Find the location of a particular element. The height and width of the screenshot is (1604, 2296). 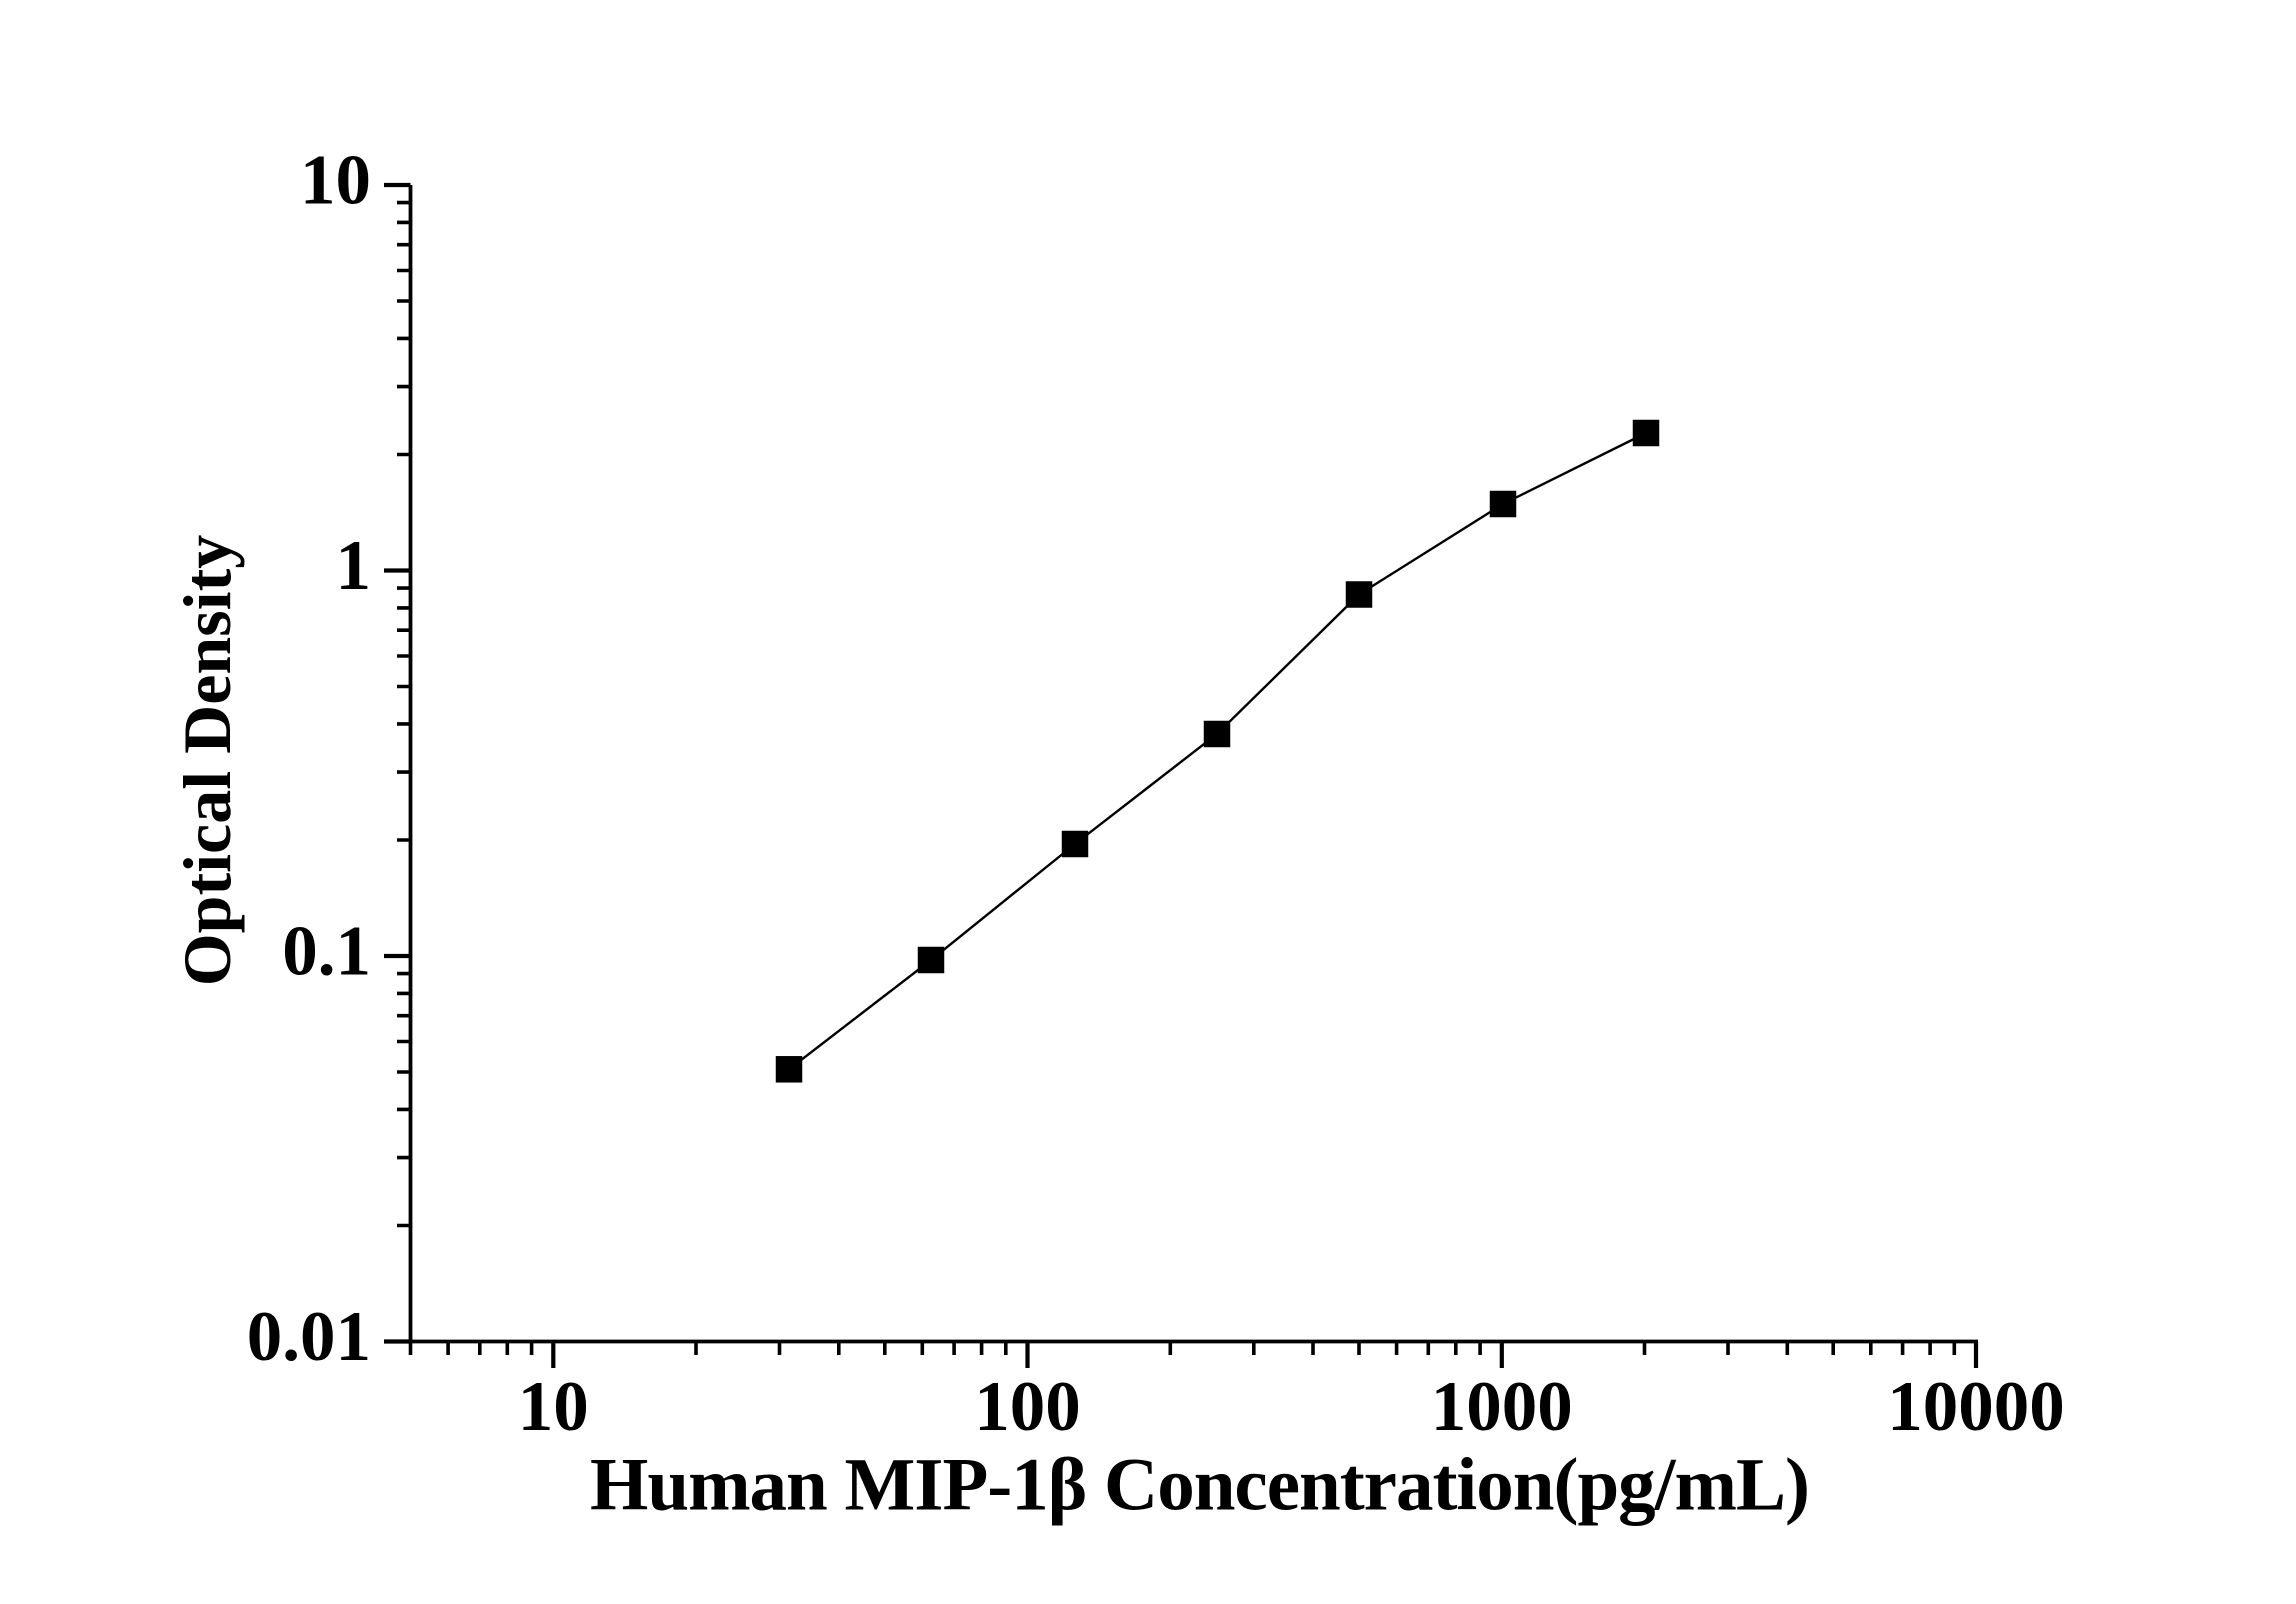

svg-text: 0.01 is located at coordinates (309, 1337).